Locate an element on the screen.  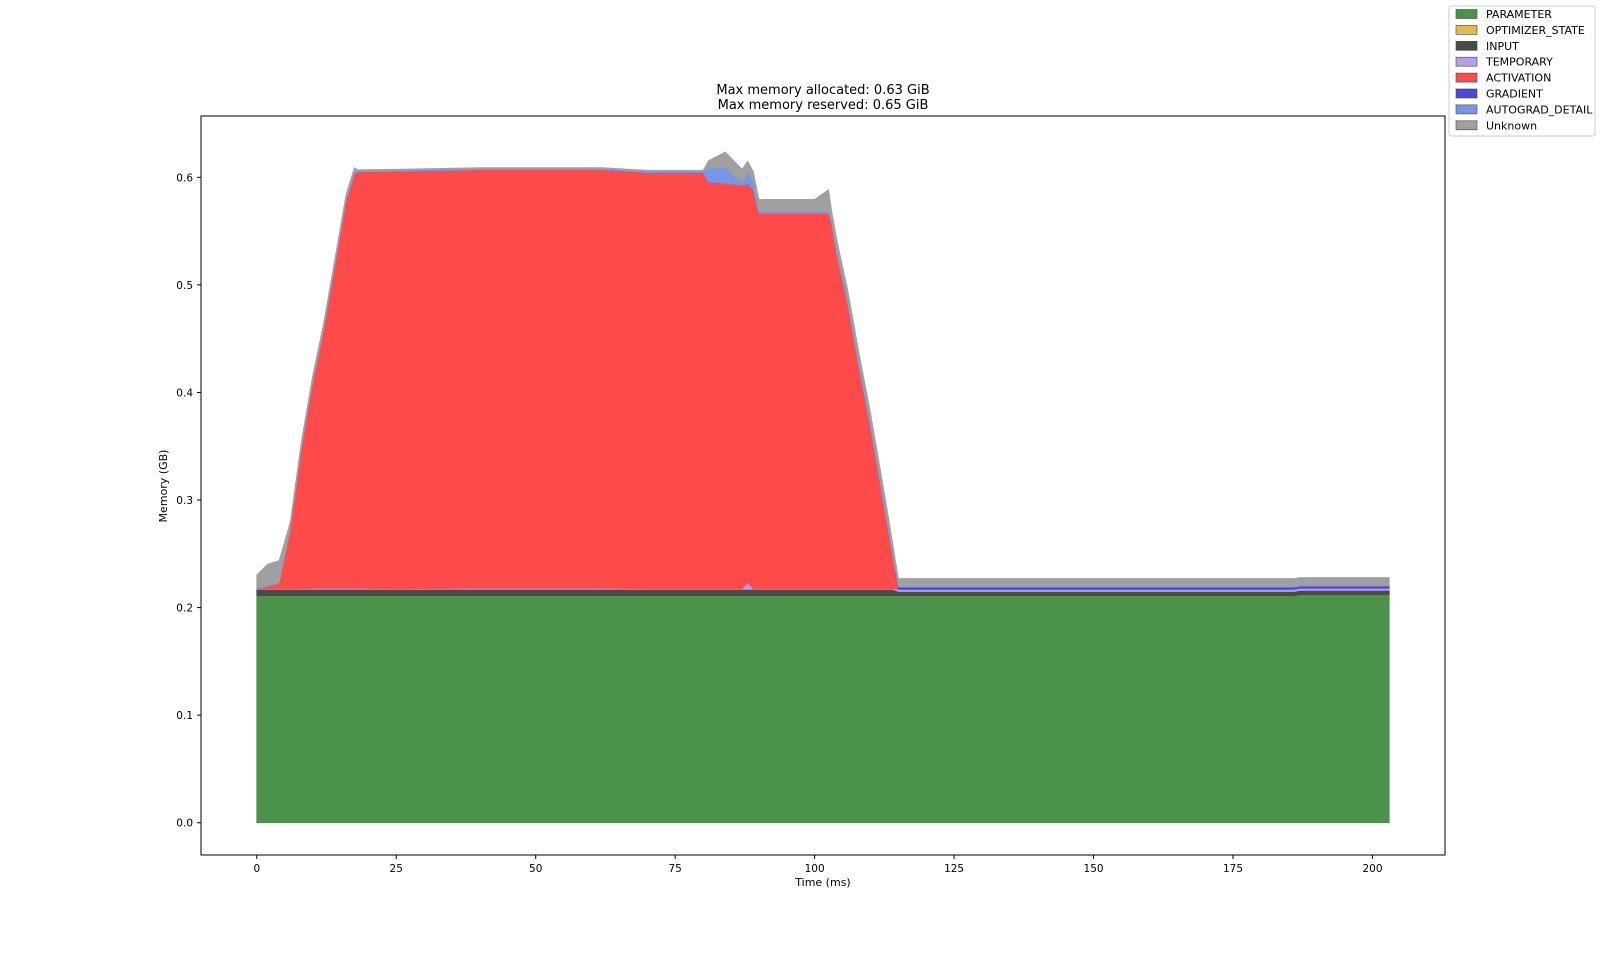
y-tick-label: 0.1 is located at coordinates (184, 716).